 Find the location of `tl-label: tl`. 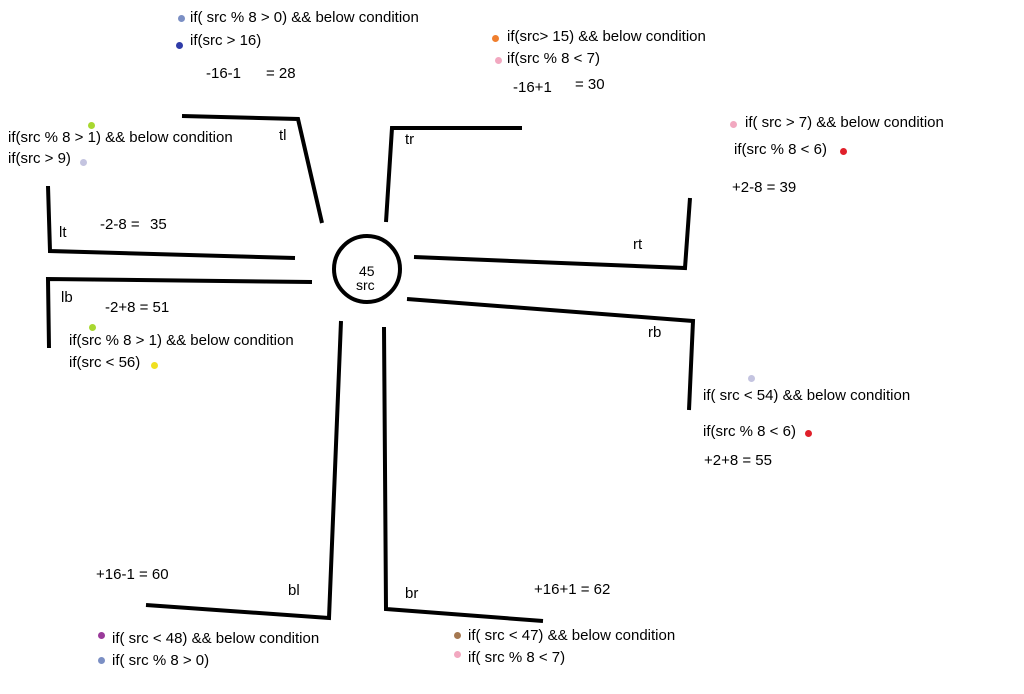

tl-label: tl is located at coordinates (283, 135).